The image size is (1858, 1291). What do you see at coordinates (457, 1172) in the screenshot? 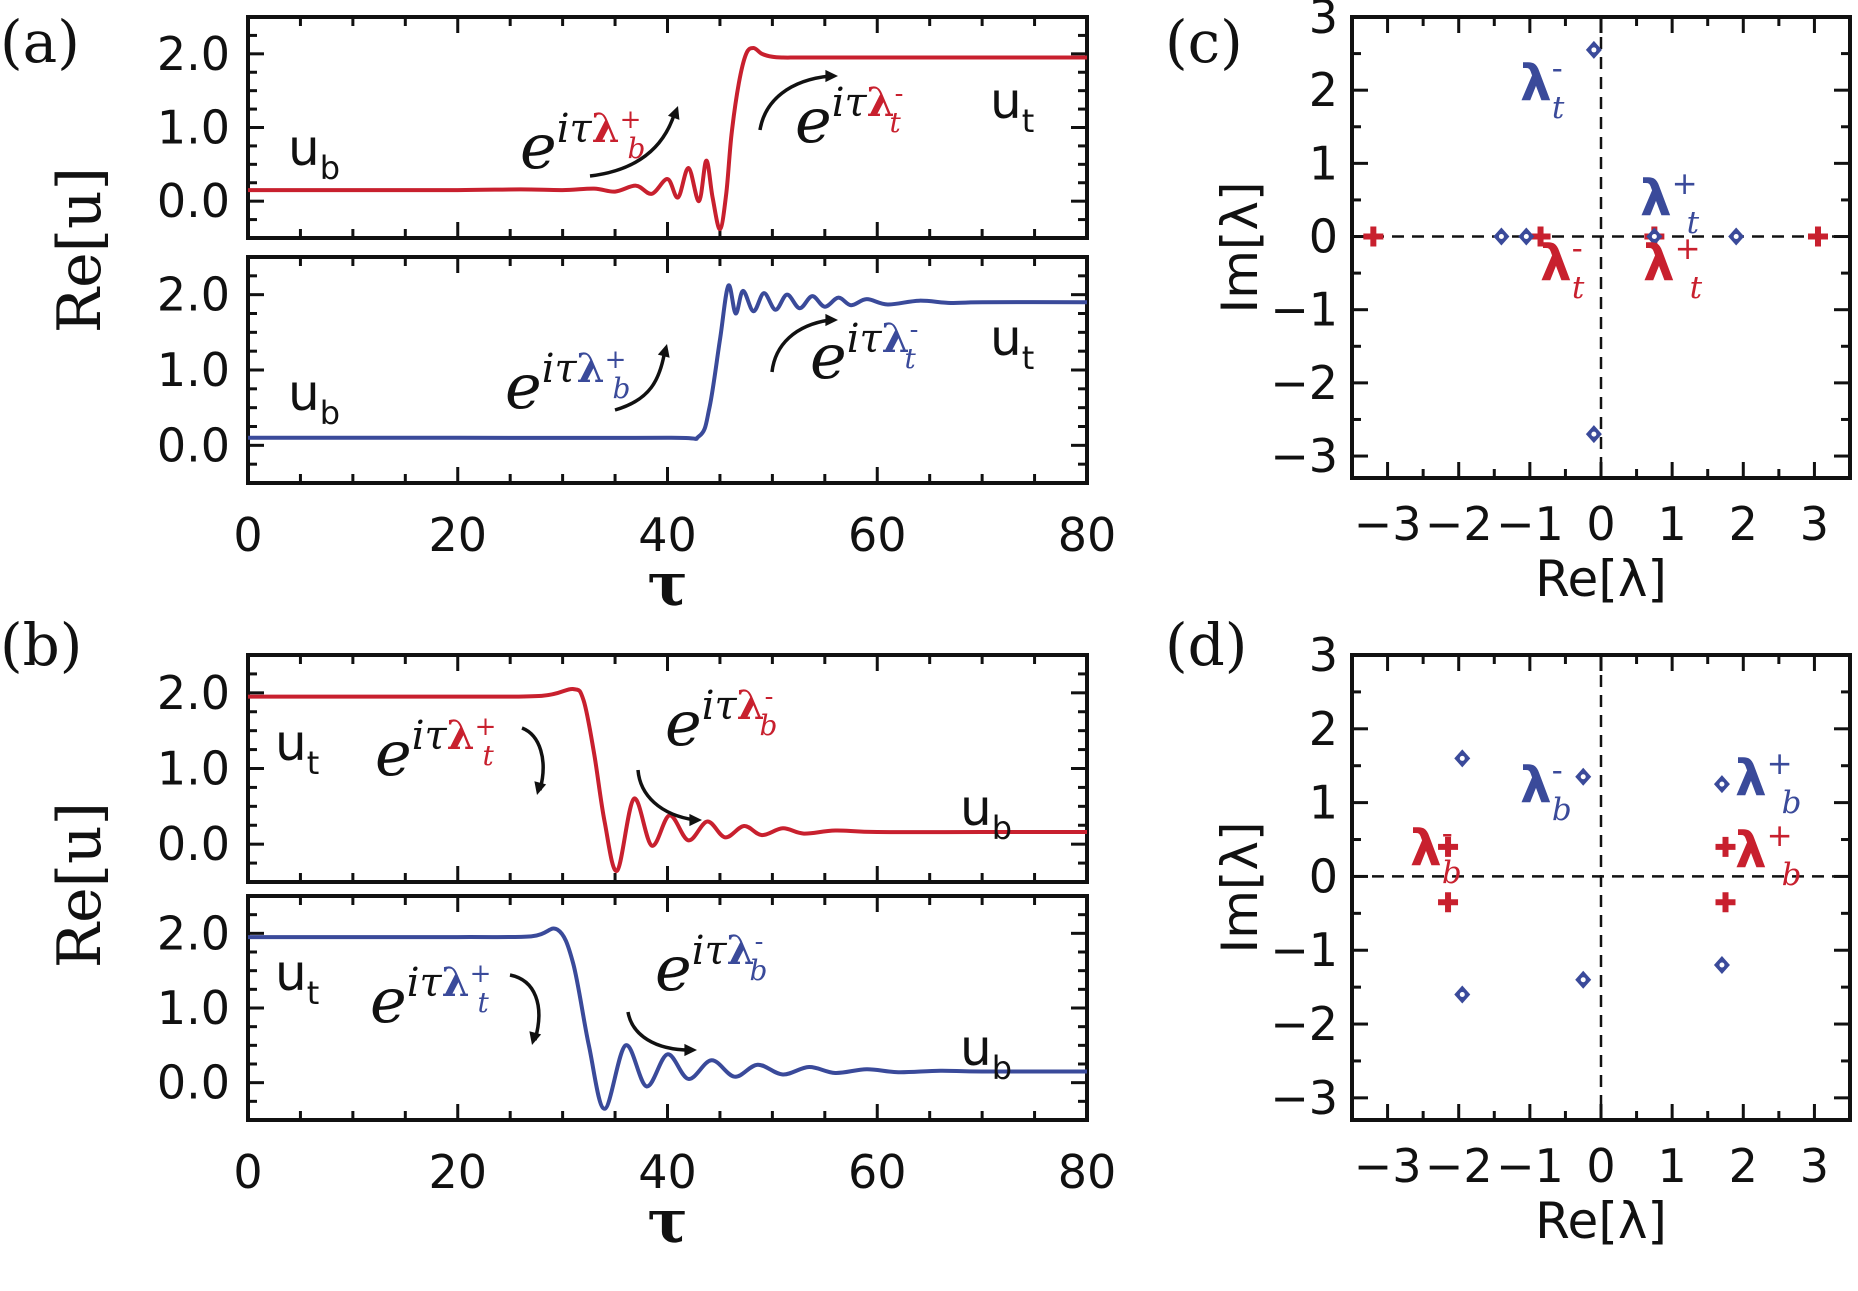
I see `x-tick-label: 20` at bounding box center [457, 1172].